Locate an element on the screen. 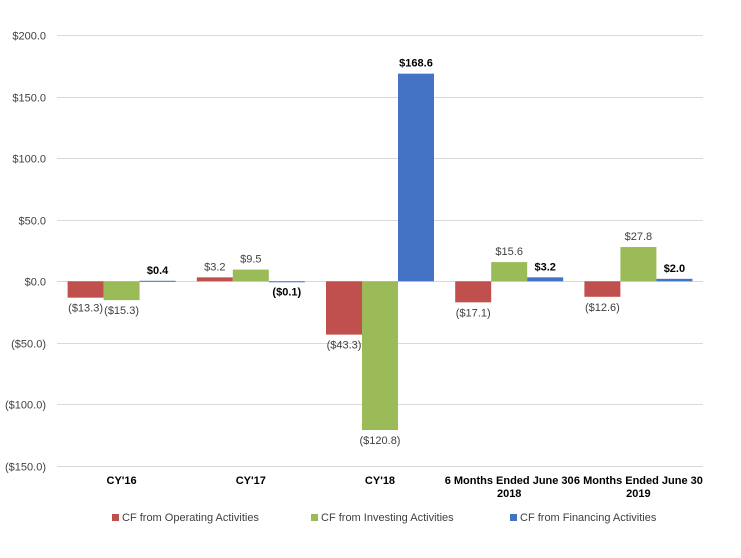 This screenshot has height=558, width=741. data-label: $15.6 is located at coordinates (509, 252).